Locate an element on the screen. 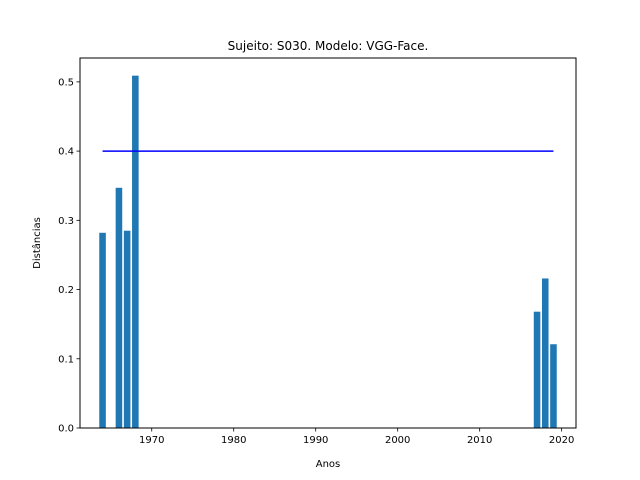  bar-1968 is located at coordinates (135, 251).